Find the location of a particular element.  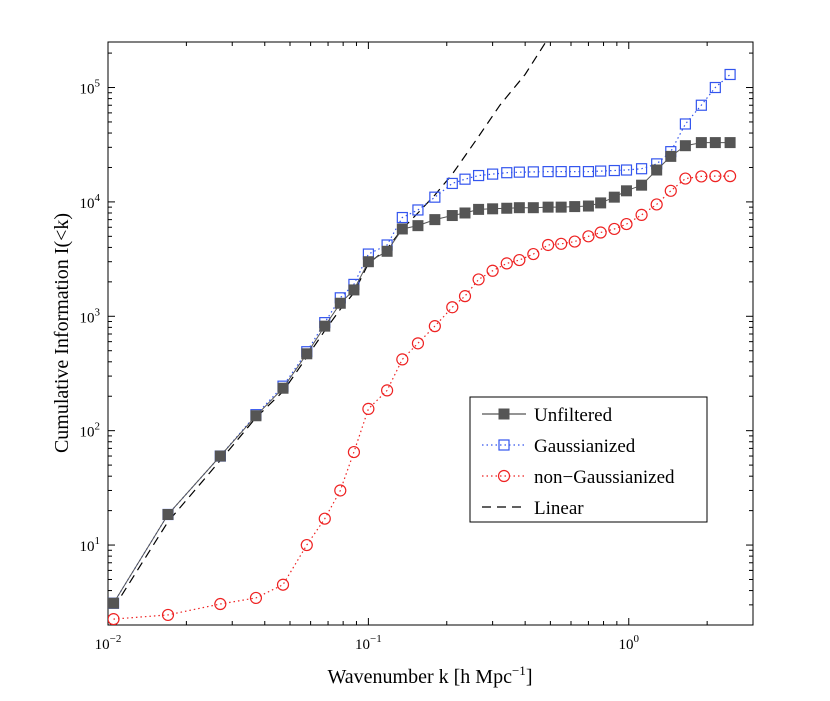

x-tick-label: 10⁻¹ is located at coordinates (368, 643).